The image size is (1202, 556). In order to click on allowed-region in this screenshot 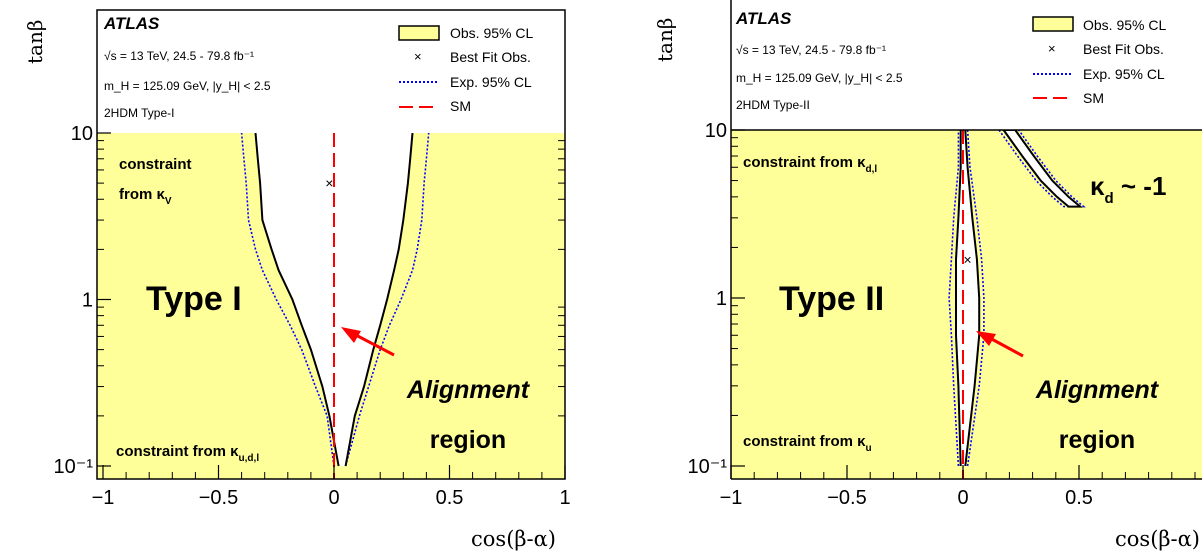, I will do `click(968, 298)`.